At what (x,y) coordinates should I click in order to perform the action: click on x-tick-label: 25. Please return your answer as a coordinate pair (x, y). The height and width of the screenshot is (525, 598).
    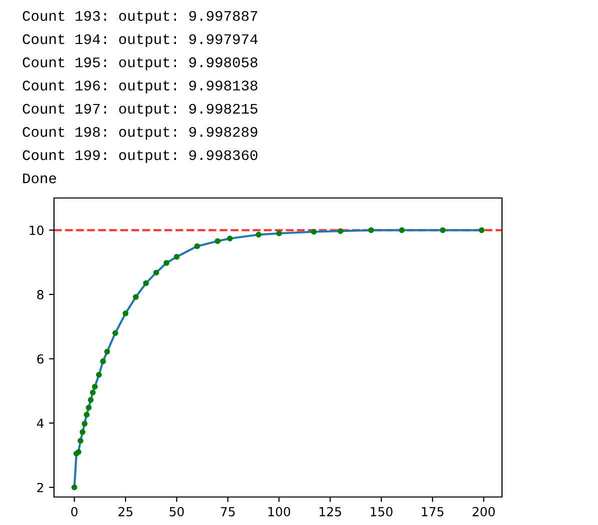
    Looking at the image, I should click on (125, 511).